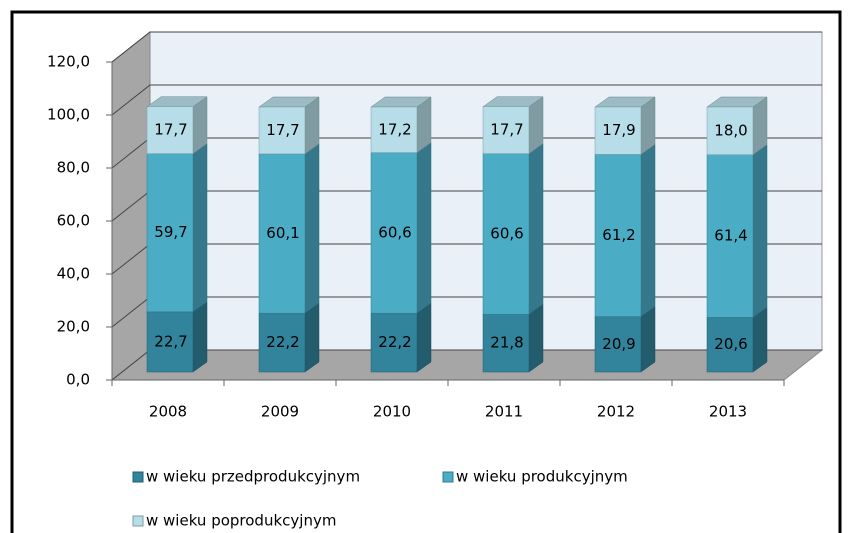  I want to click on legend-label: w wieku produkcyjnym, so click(542, 477).